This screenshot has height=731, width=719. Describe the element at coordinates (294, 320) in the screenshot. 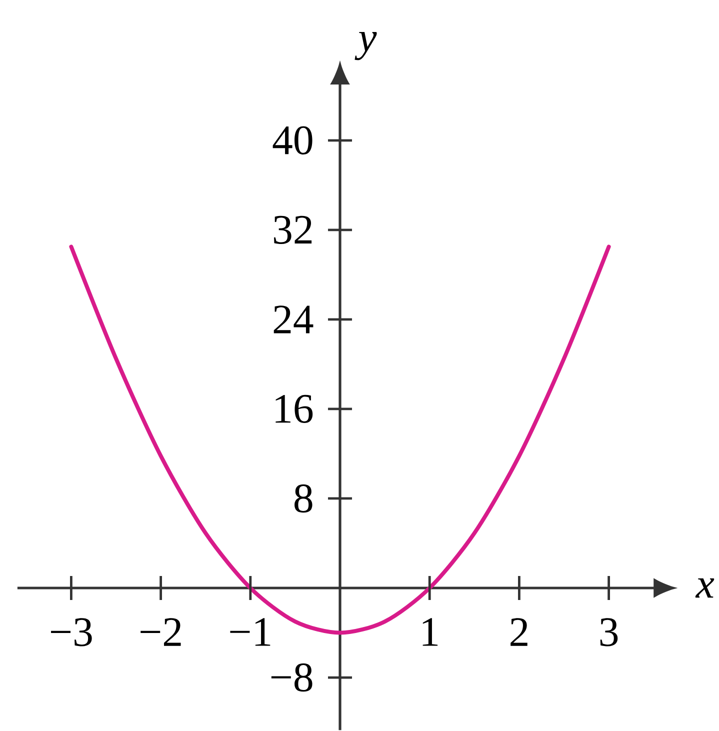

I see `y-tick-label: 24` at that location.